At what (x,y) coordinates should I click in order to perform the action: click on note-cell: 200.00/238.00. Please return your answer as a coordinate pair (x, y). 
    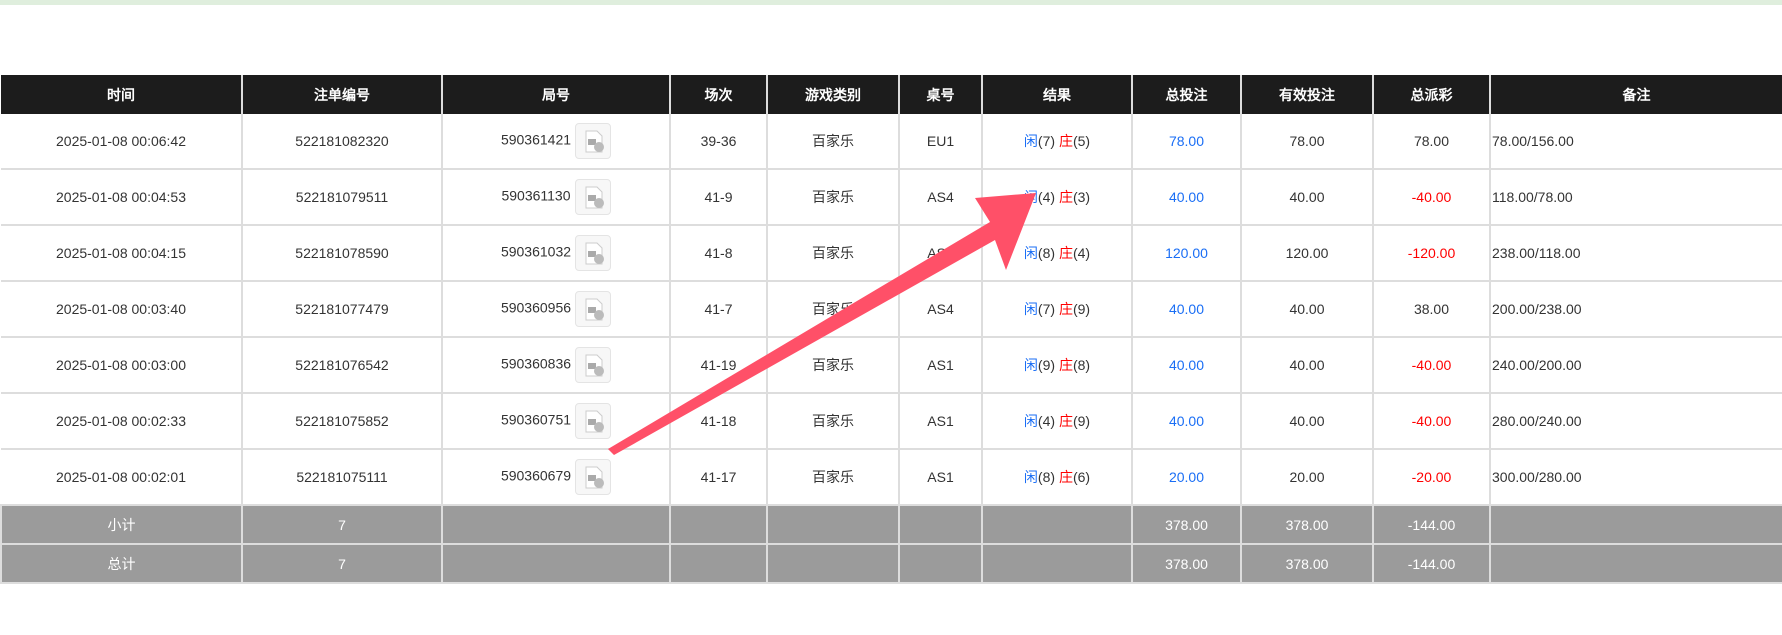
    Looking at the image, I should click on (1635, 309).